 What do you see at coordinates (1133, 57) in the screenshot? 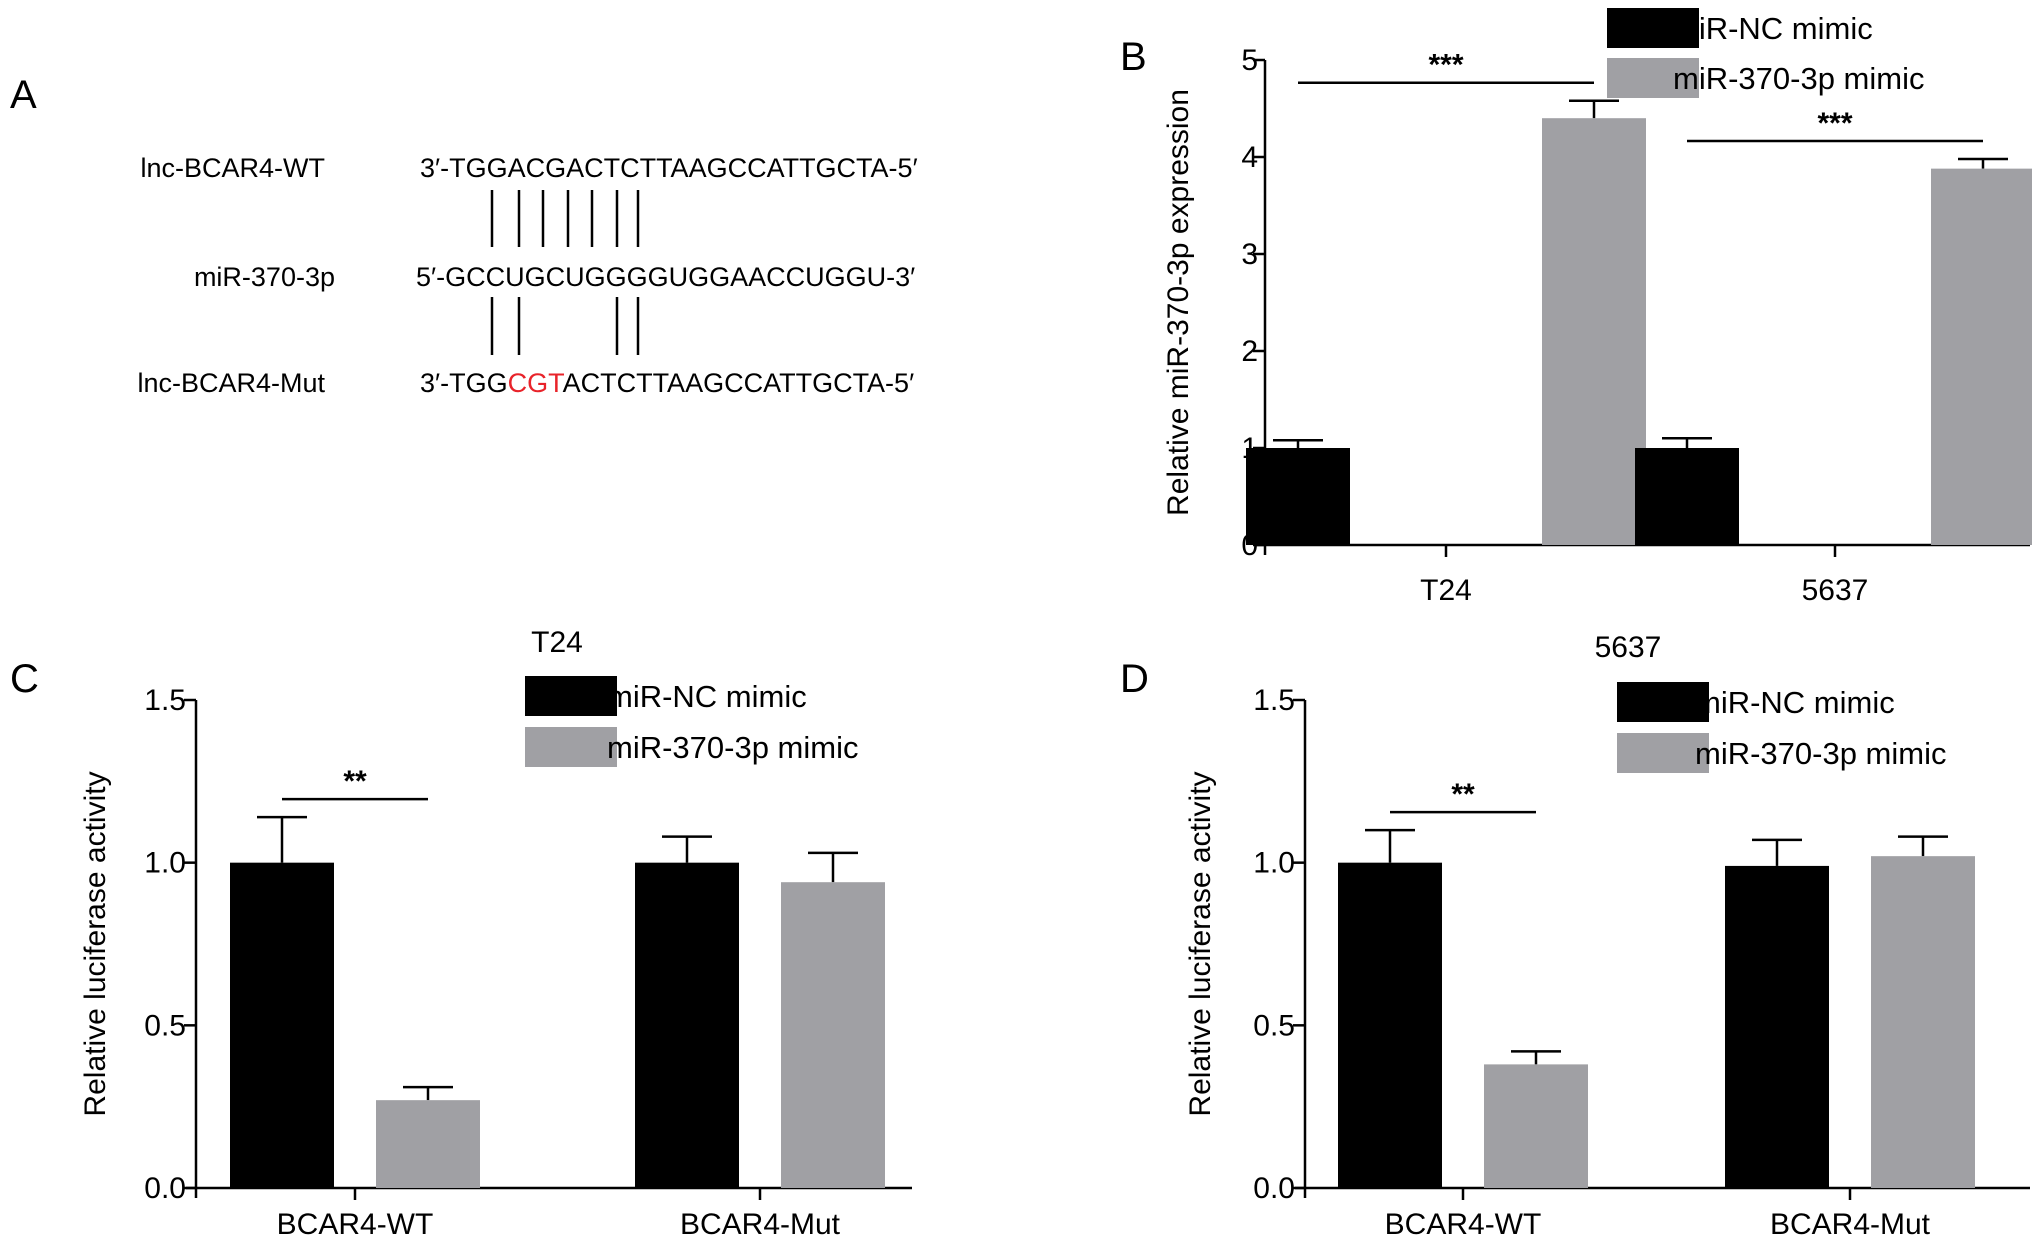
I see `panel-b-letter: B` at bounding box center [1133, 57].